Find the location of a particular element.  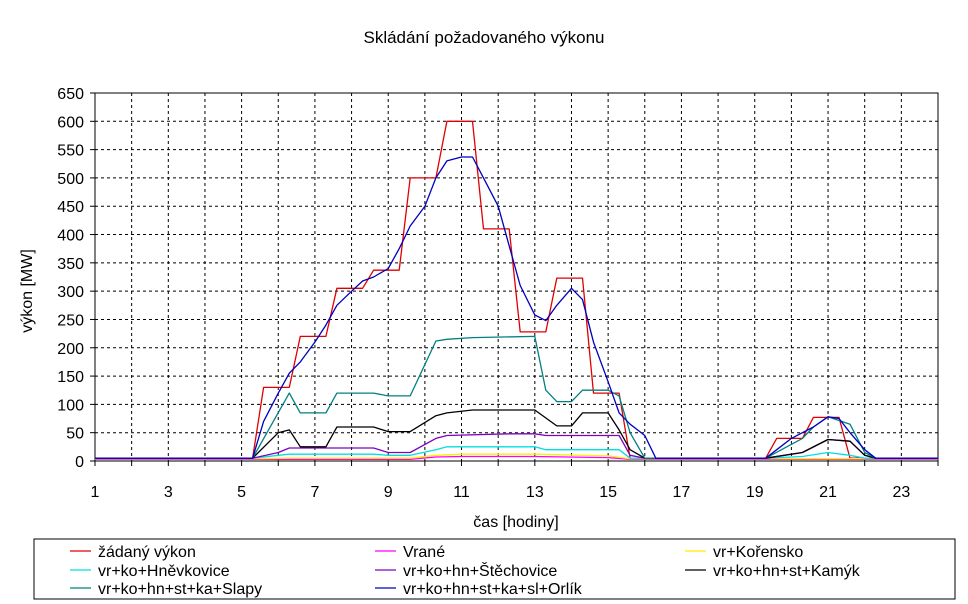

x-tick-label: 13 is located at coordinates (535, 492).